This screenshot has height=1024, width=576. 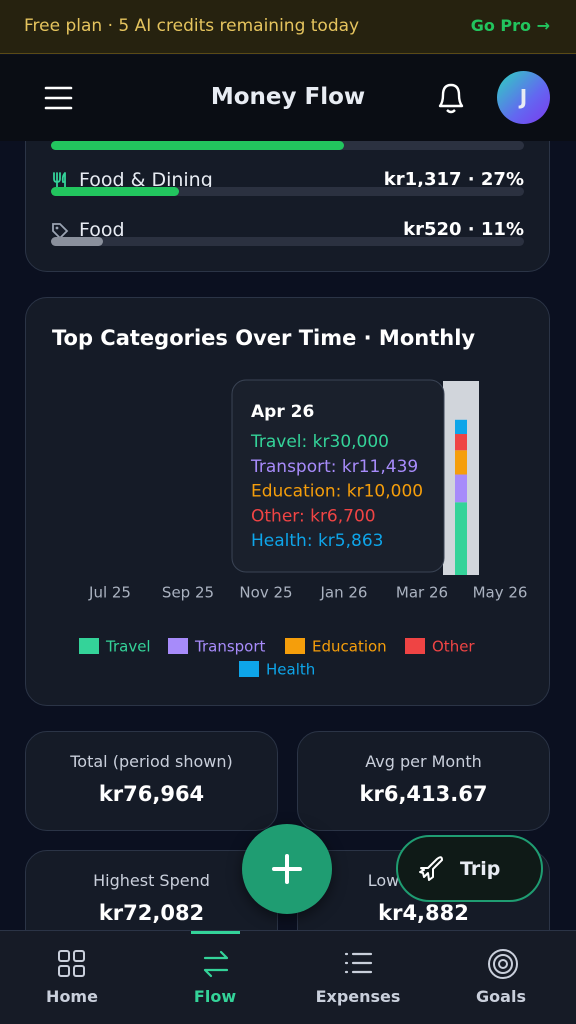 What do you see at coordinates (290, 670) in the screenshot?
I see `legend-label: Health` at bounding box center [290, 670].